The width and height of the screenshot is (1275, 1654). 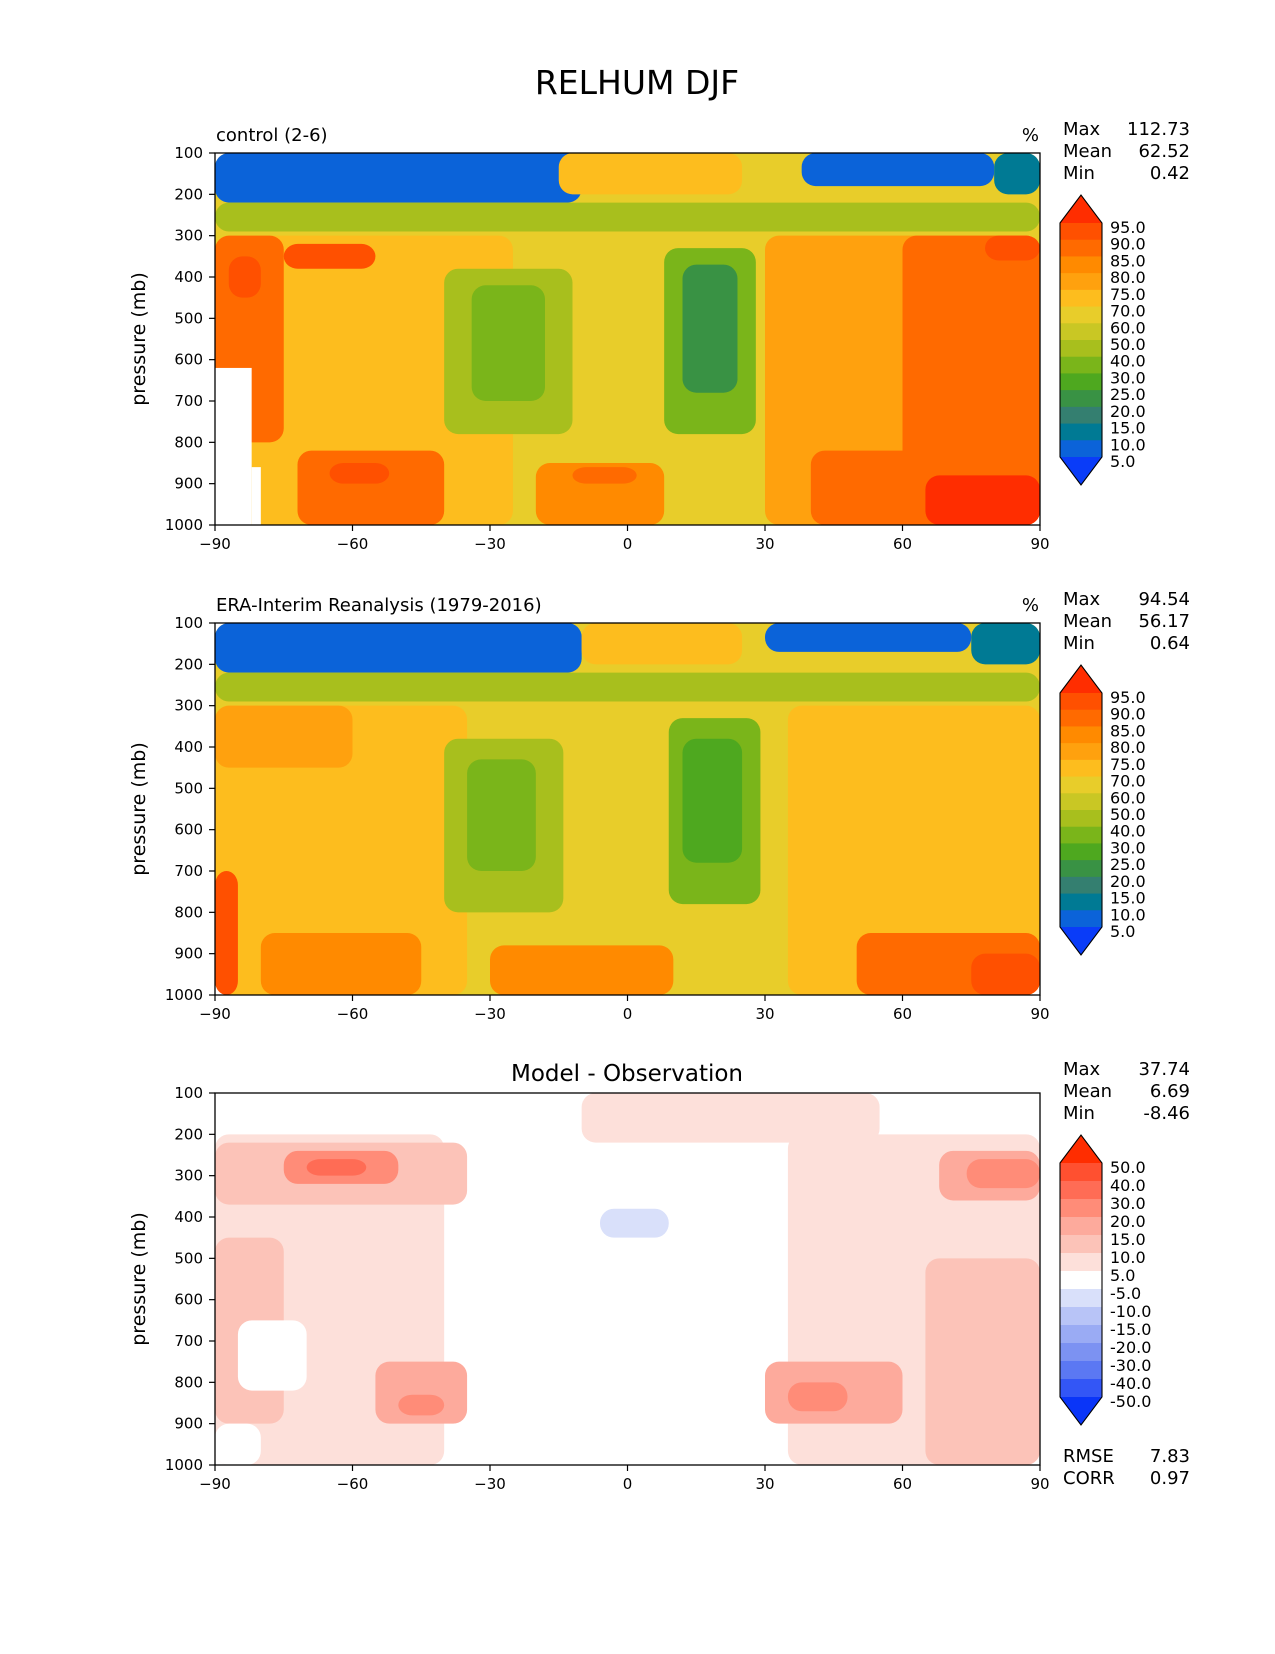 I want to click on xticks-obs: −90 −60 −30 0 30 60 90, so click(x=624, y=1009).